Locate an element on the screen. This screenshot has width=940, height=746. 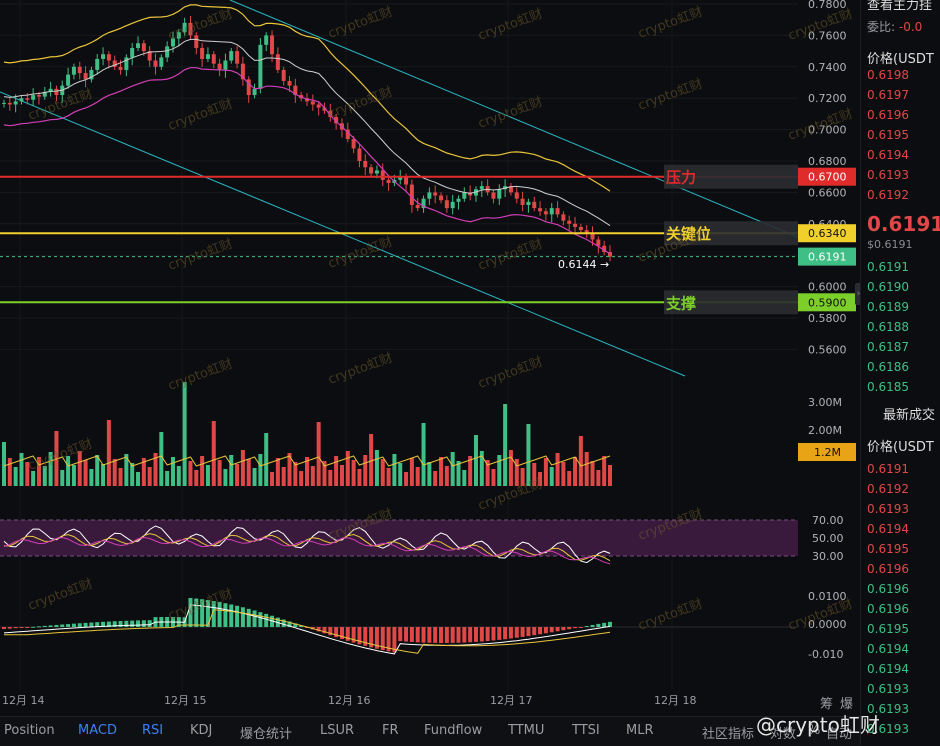
tab-position: Position is located at coordinates (29, 730).